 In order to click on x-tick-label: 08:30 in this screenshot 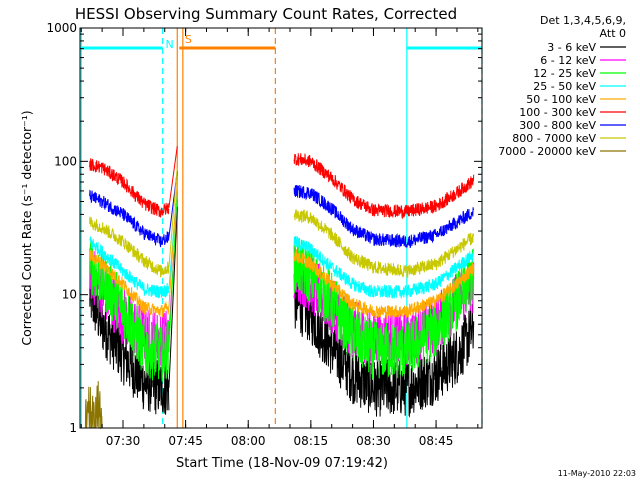, I will do `click(373, 441)`.